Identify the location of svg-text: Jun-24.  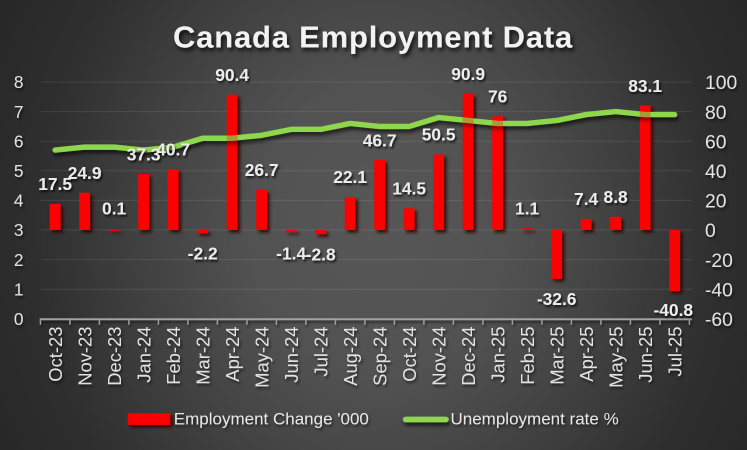
(291, 355).